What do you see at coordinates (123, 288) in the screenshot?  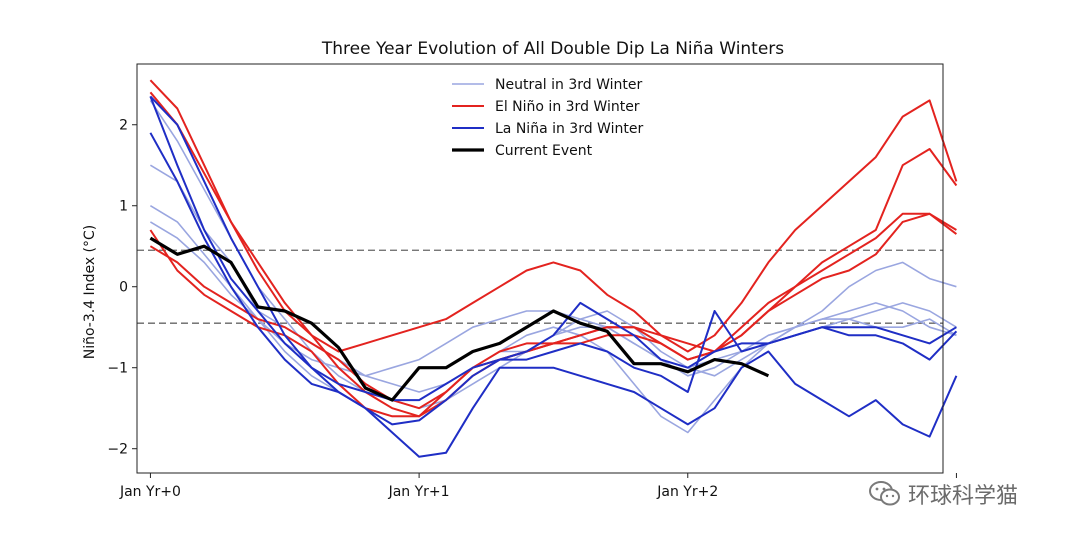 I see `y-tick-label: 0` at bounding box center [123, 288].